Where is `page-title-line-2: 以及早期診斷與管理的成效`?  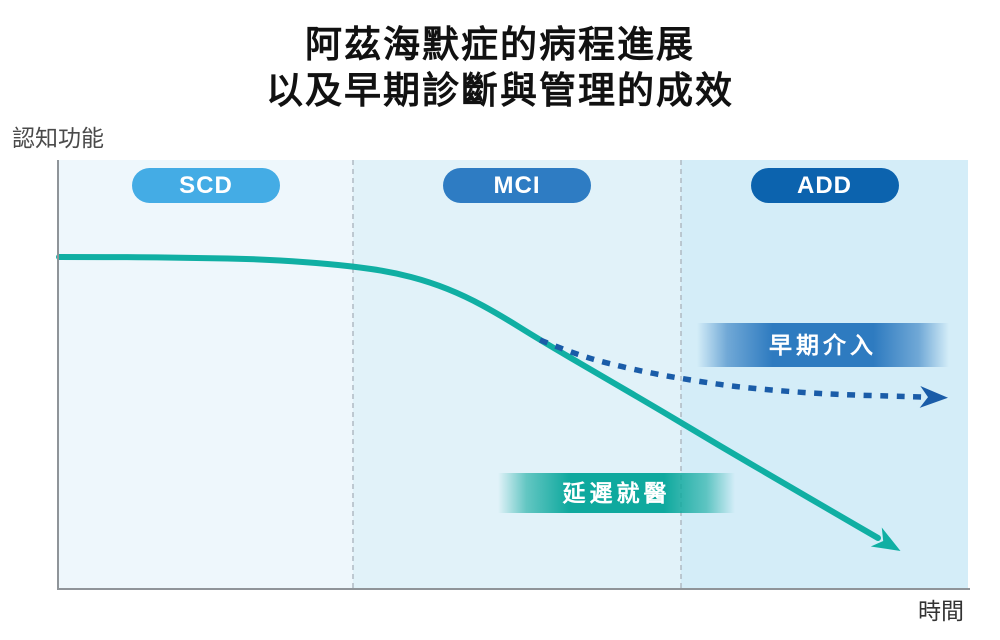
page-title-line-2: 以及早期診斷與管理的成效 is located at coordinates (500, 90).